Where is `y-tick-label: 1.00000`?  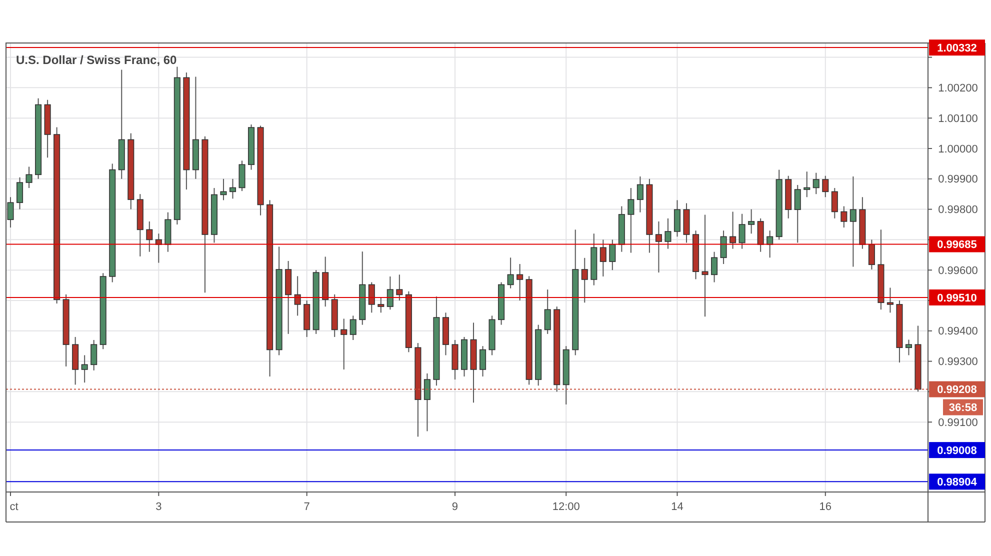
y-tick-label: 1.00000 is located at coordinates (958, 149).